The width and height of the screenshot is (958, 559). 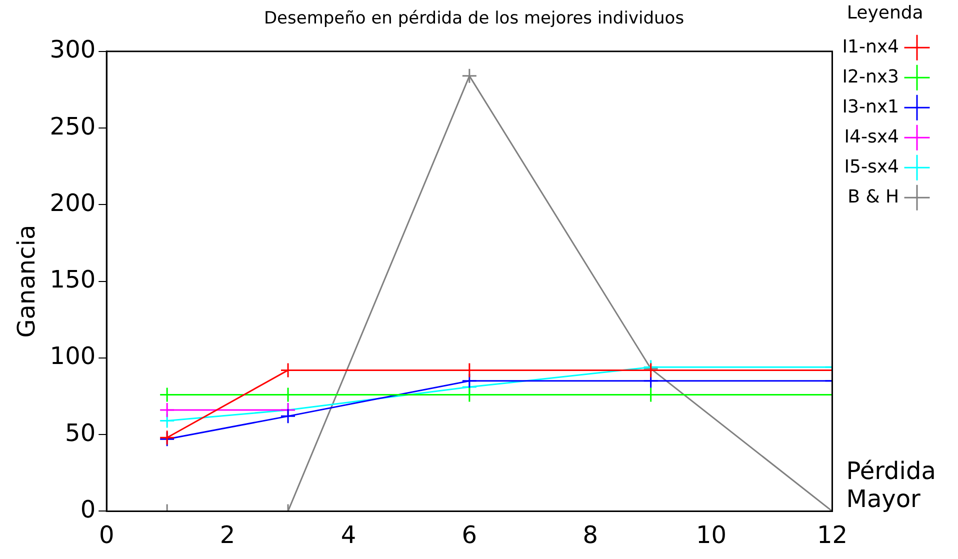 I want to click on legend-label: I5-sx4, so click(x=871, y=167).